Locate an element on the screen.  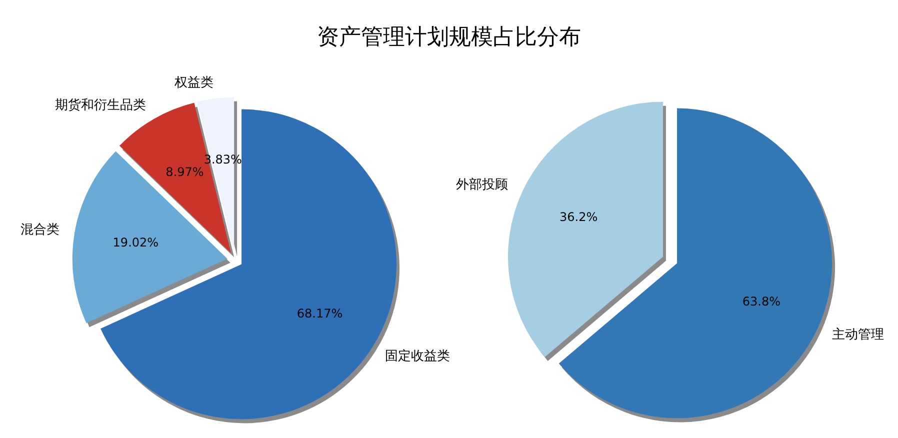
slice-label: 主动管理 is located at coordinates (858, 334).